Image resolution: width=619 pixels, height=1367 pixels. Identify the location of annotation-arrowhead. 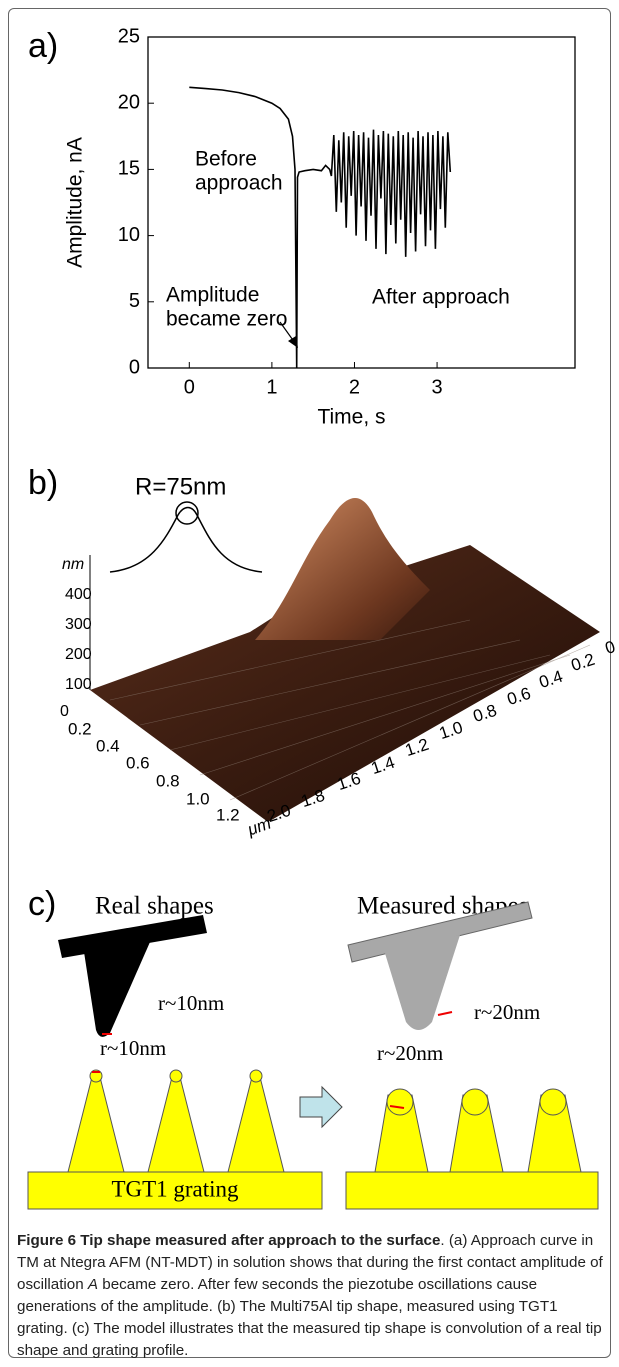
(293, 342).